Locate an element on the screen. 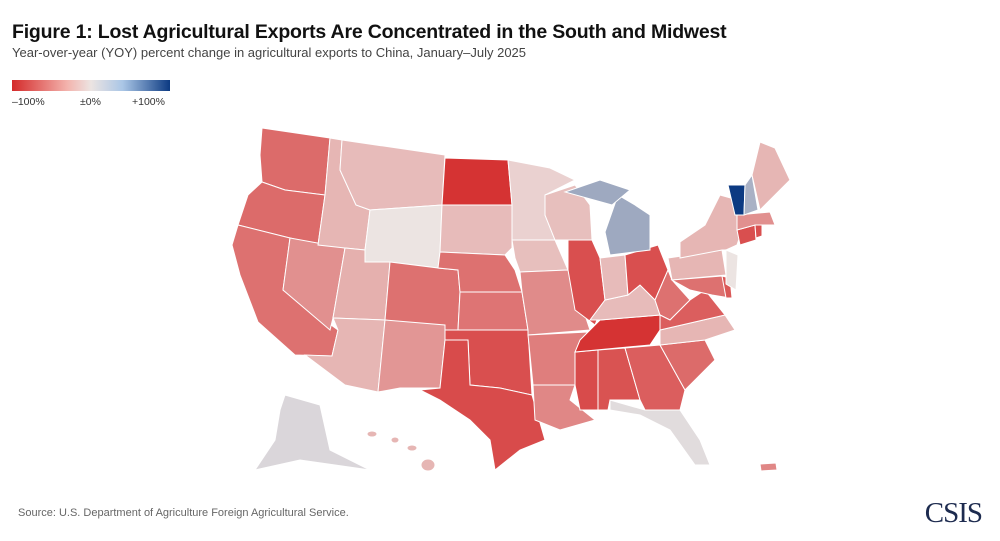 The image size is (1000, 541). csis-logo: CSIS is located at coordinates (953, 513).